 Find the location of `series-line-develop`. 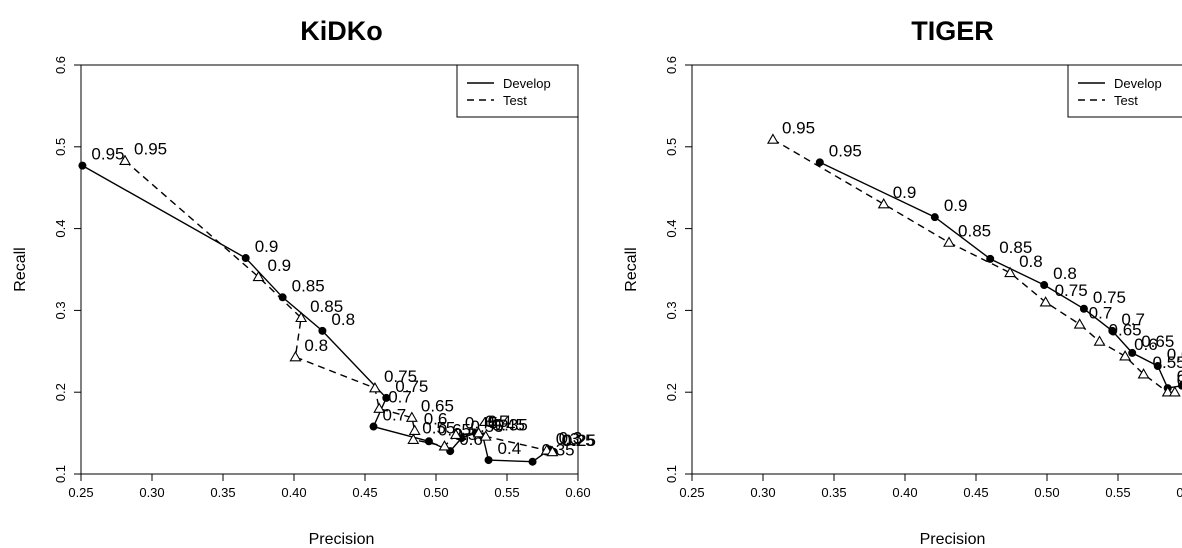

series-line-develop is located at coordinates (1000, 275).